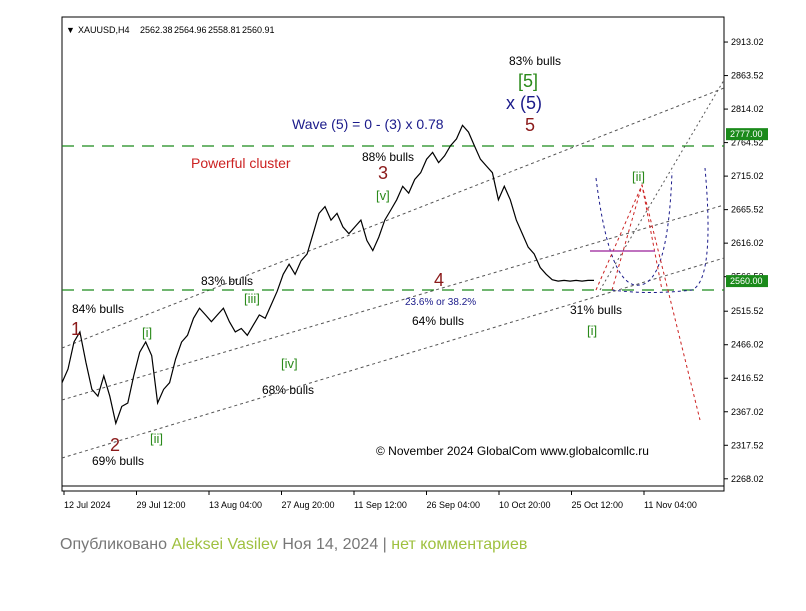  Describe the element at coordinates (596, 310) in the screenshot. I see `bulls-label-8: 31% bulls` at that location.